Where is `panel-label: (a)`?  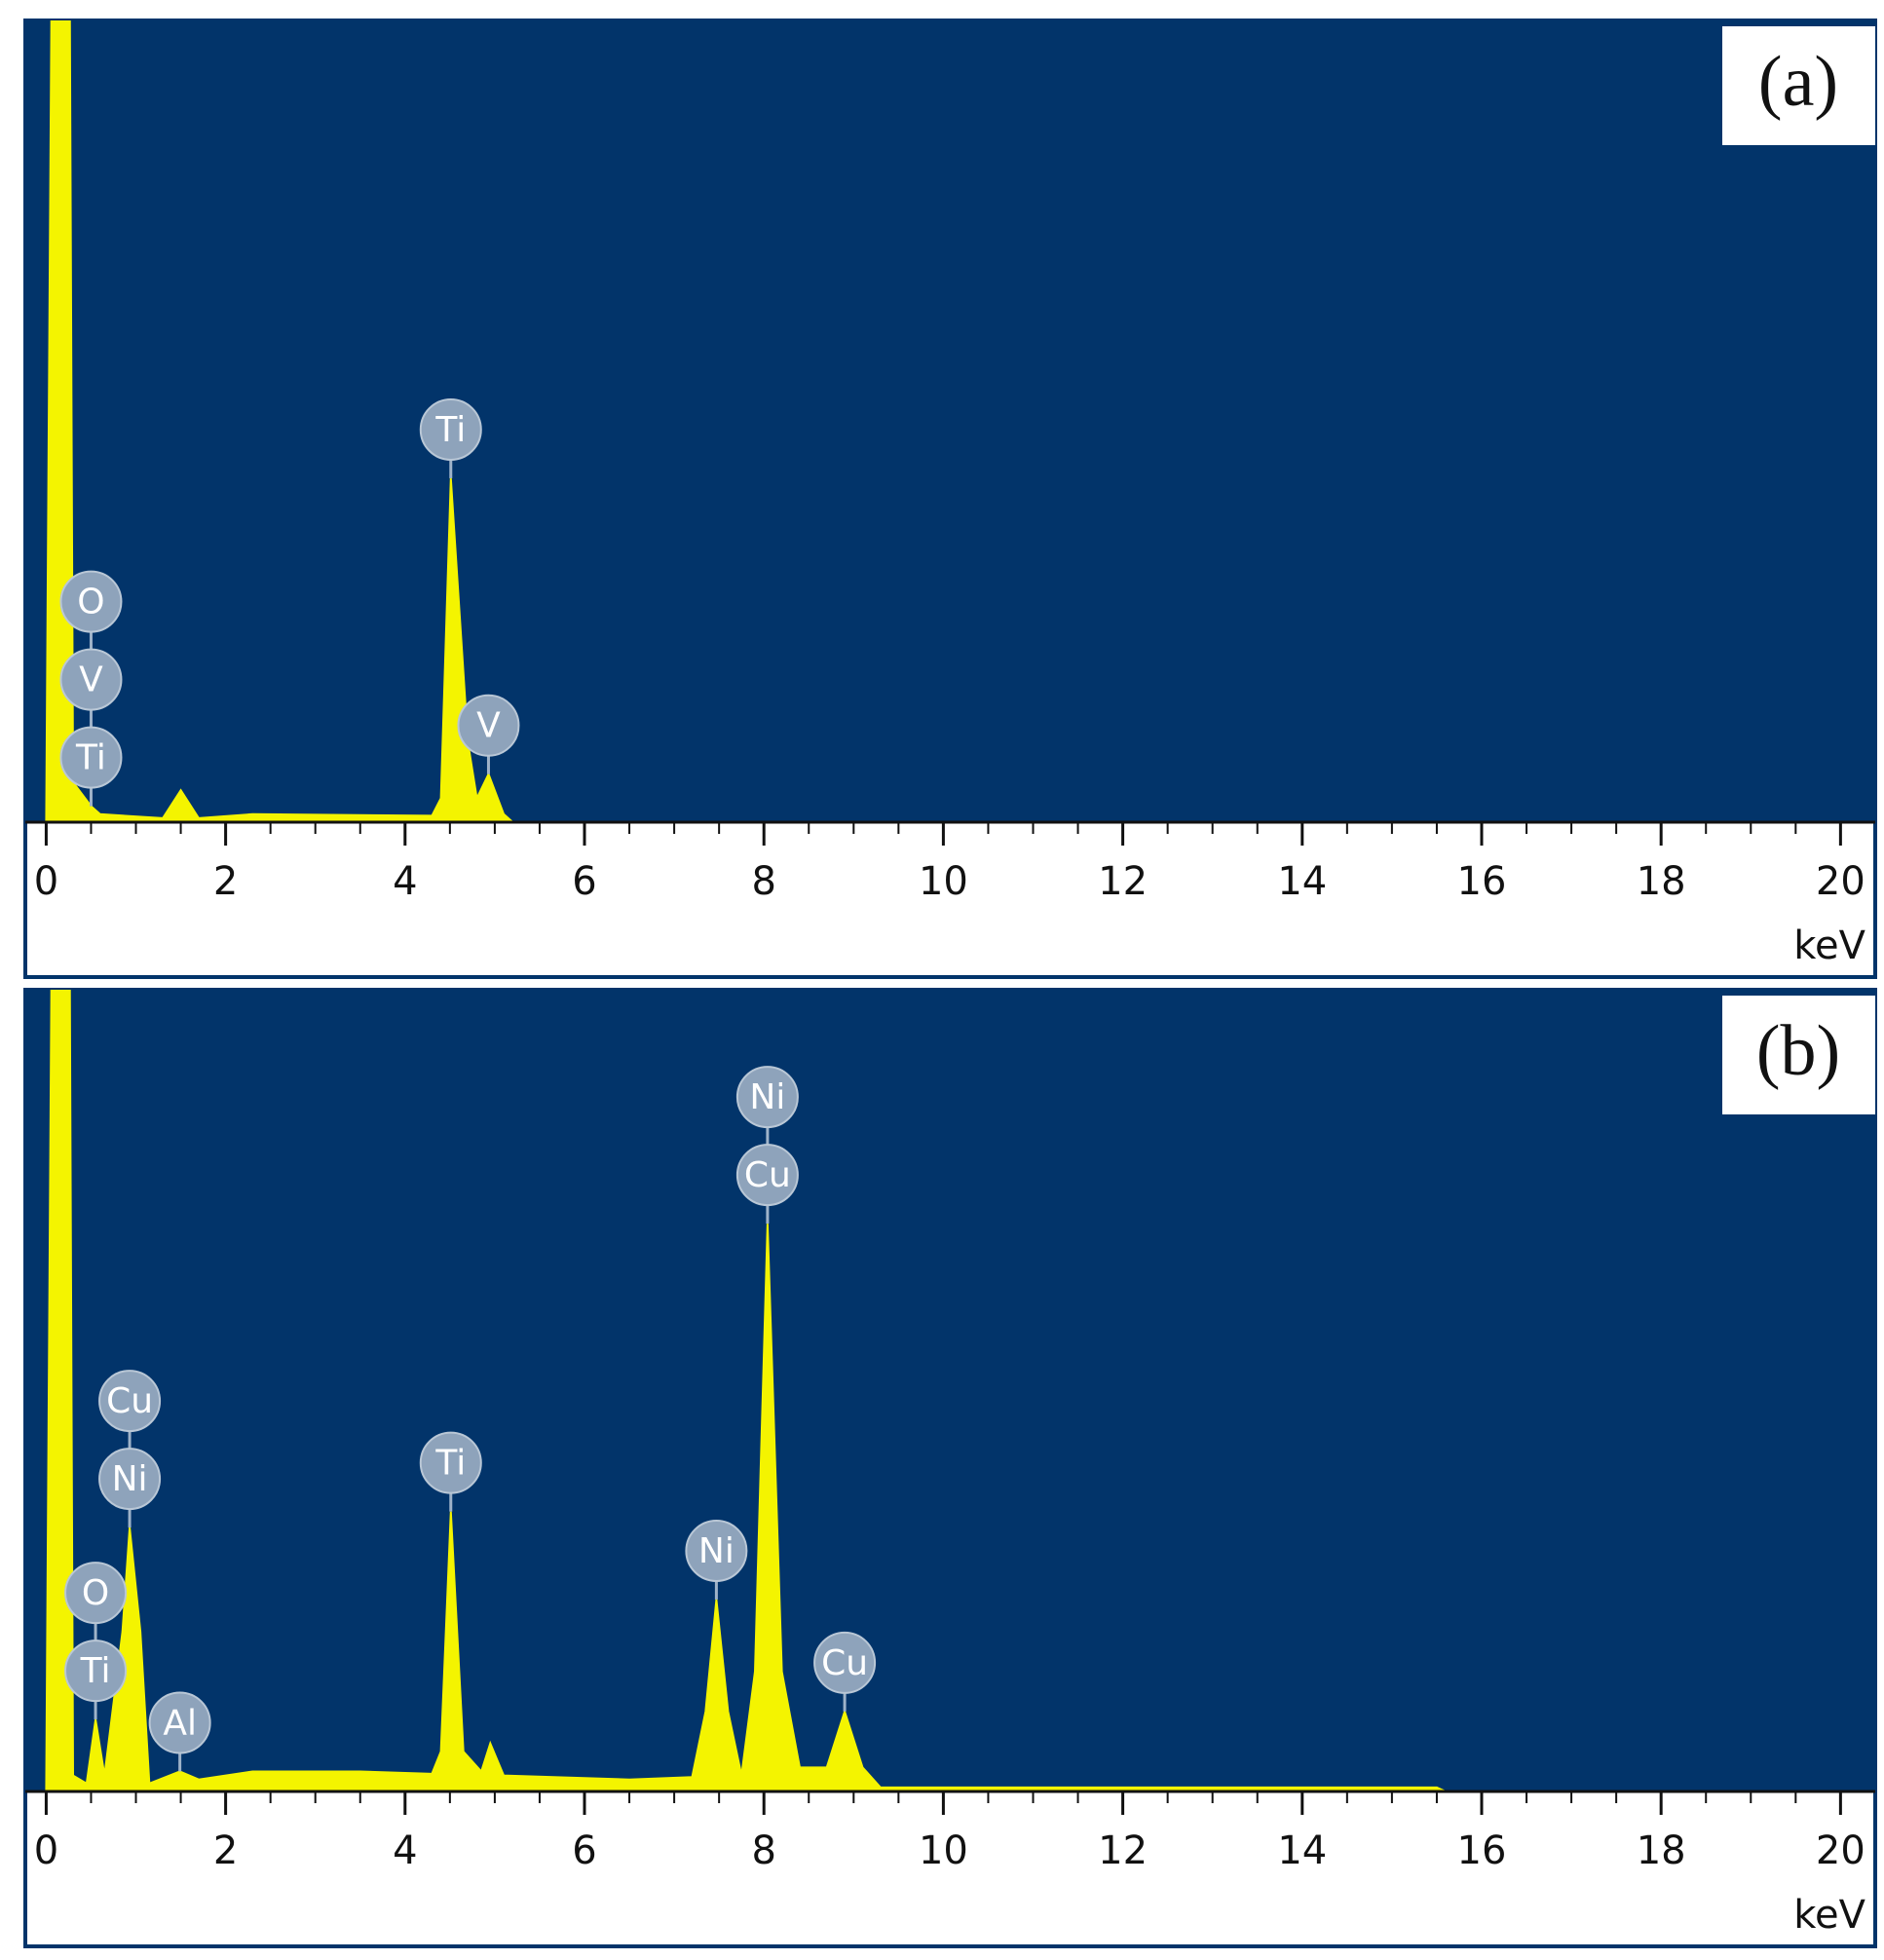
panel-label: (a) is located at coordinates (1798, 82).